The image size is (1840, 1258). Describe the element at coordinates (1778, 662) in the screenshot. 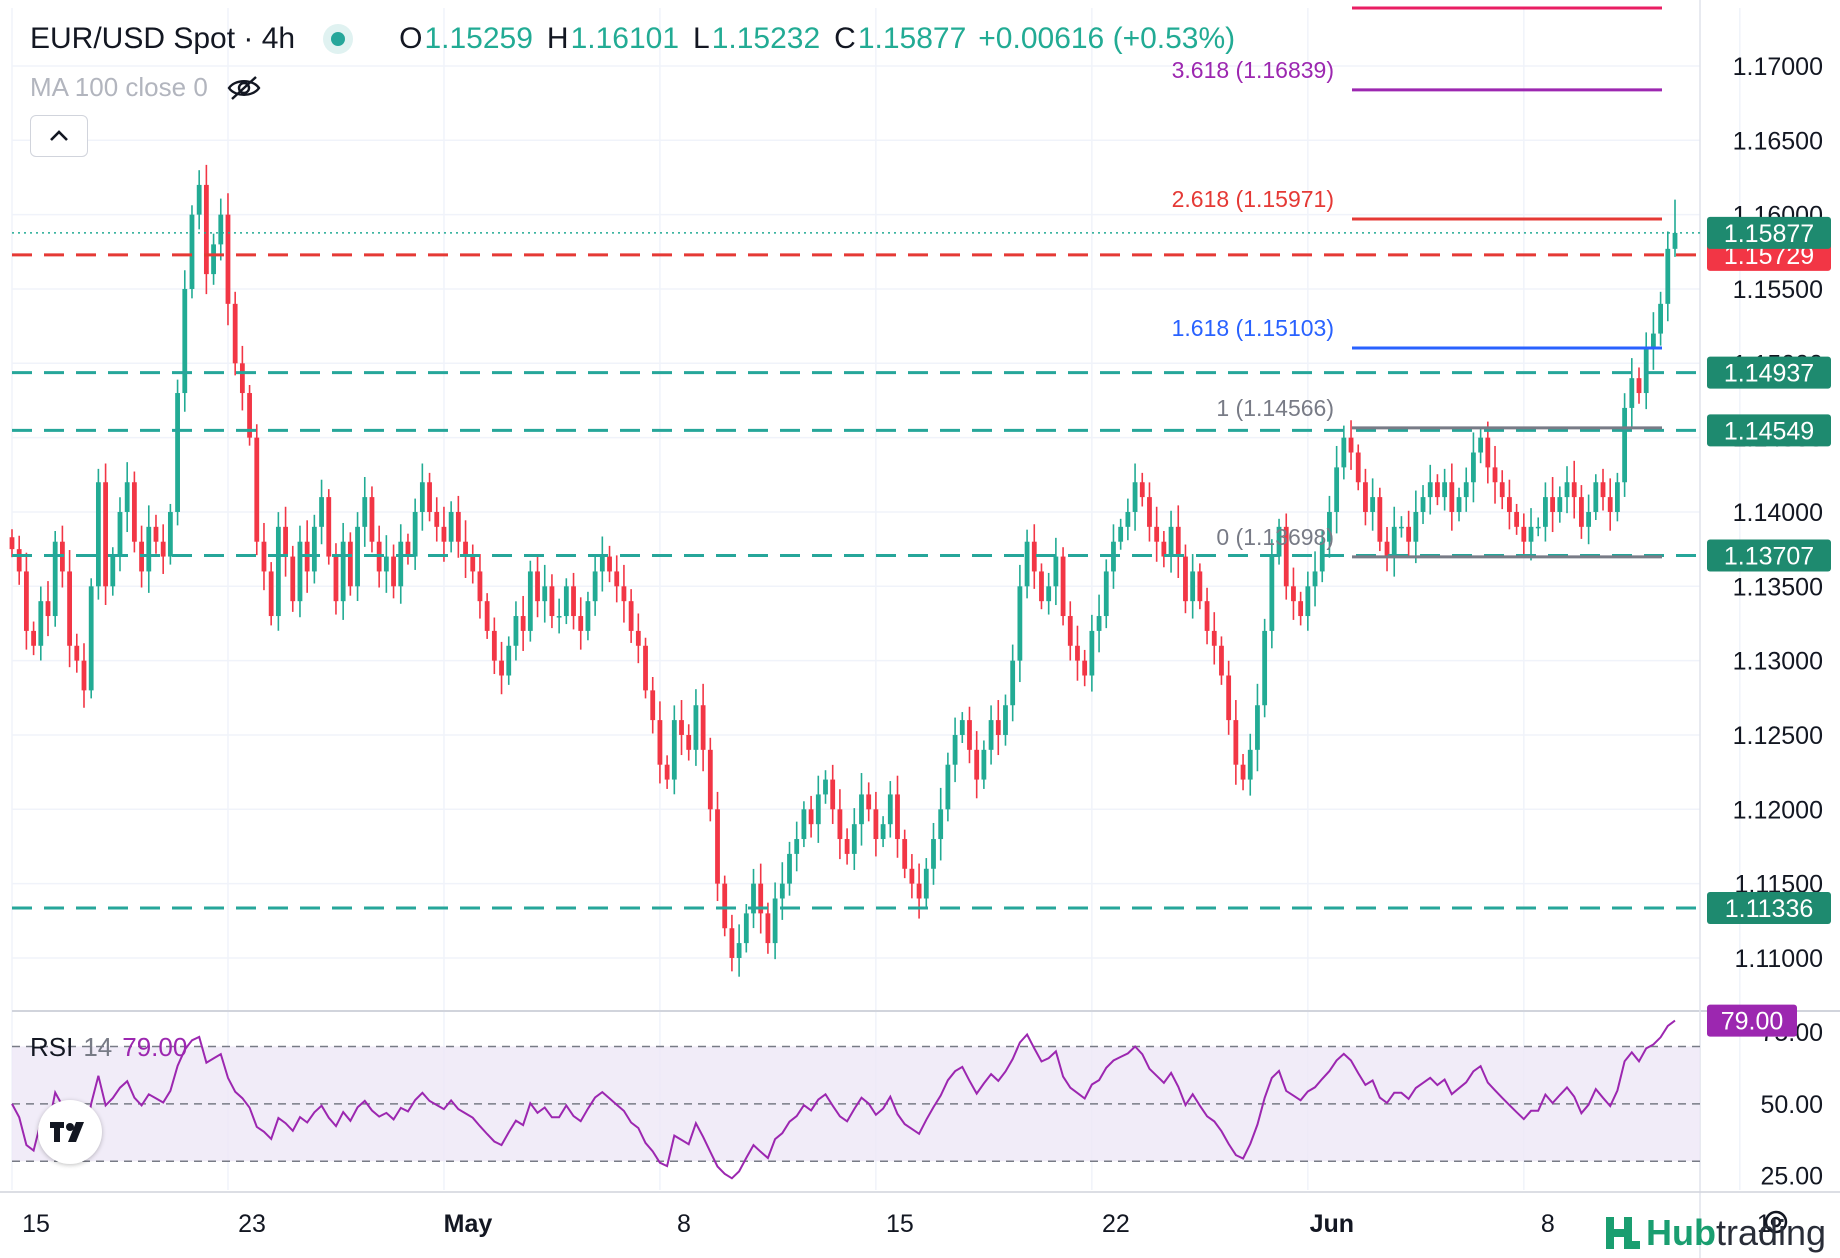

I see `price-tick-label: 1.13000` at that location.